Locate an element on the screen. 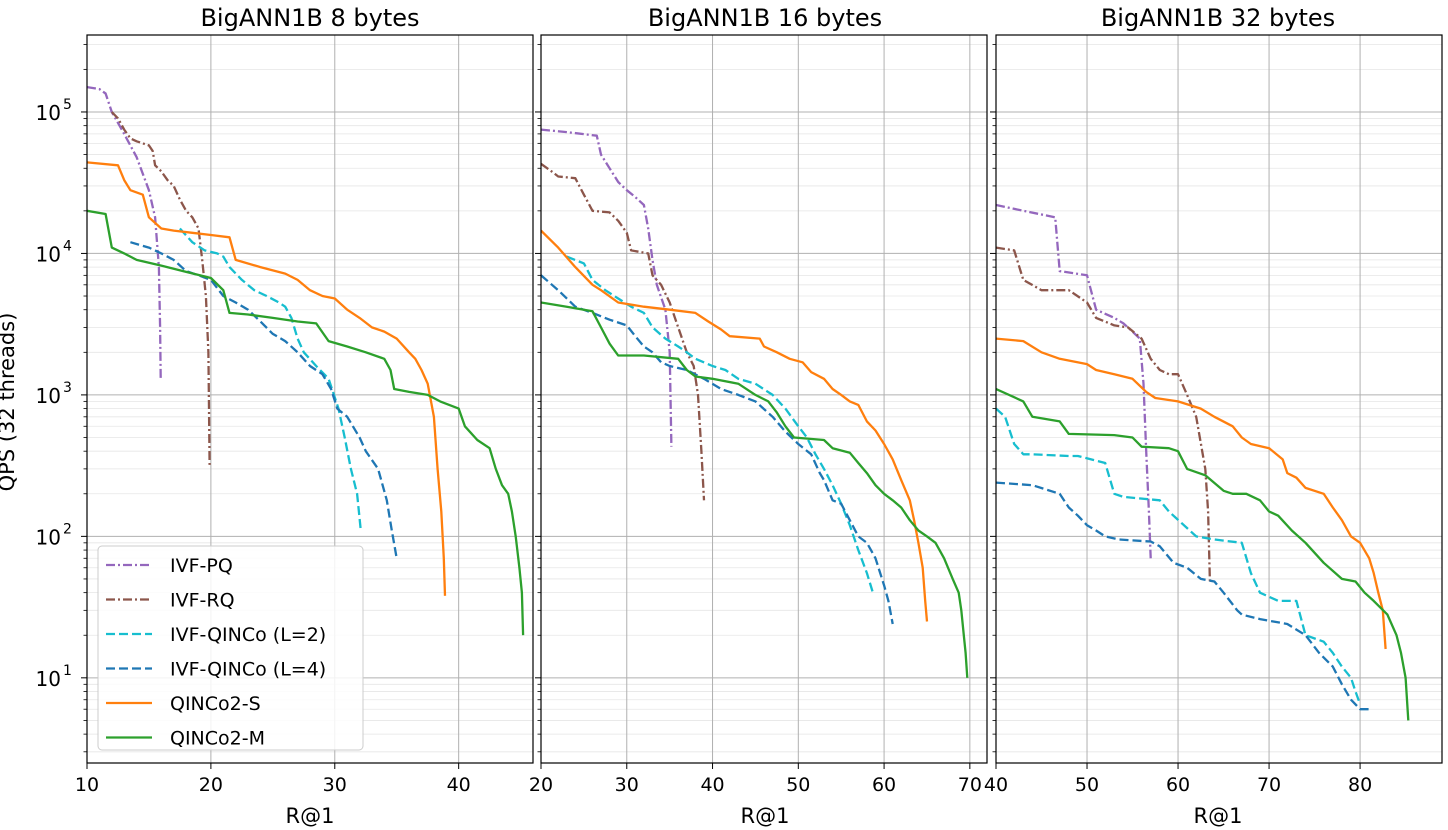 This screenshot has width=1448, height=830. y-tick-exponent: 1 is located at coordinates (67, 671).